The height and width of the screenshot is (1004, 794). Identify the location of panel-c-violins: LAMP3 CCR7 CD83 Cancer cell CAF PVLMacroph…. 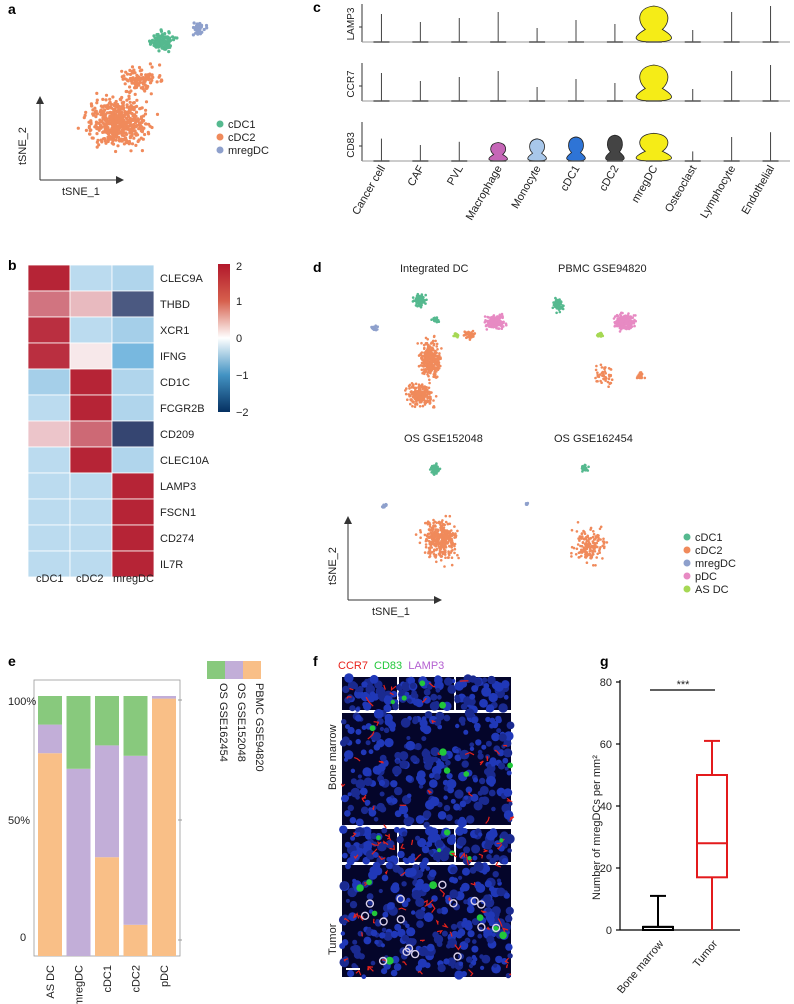
(568, 113).